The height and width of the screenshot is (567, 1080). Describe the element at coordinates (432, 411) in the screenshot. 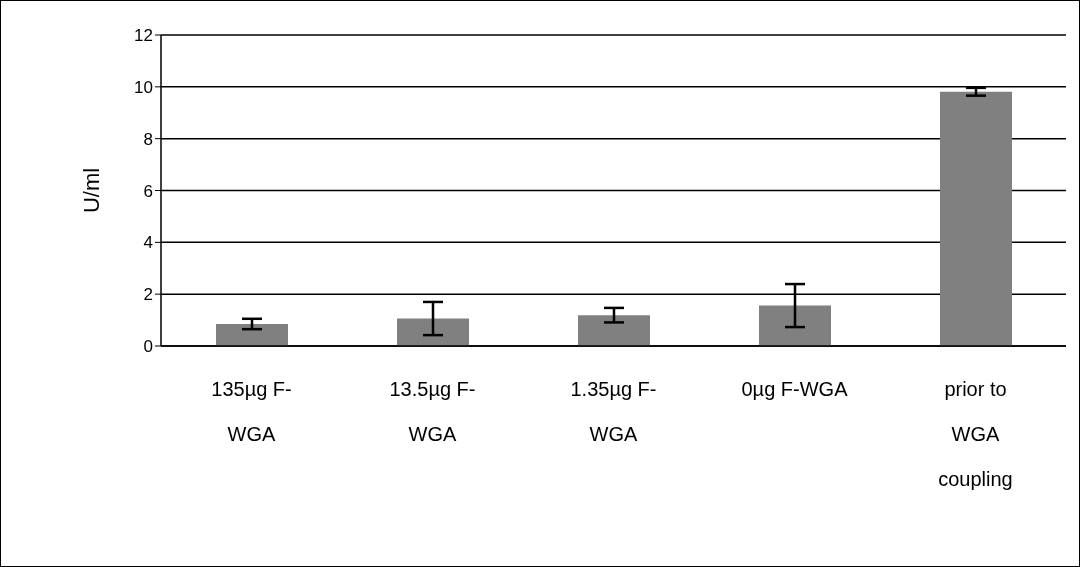

I see `x-tick-label: 13.5µg F-WGA` at that location.